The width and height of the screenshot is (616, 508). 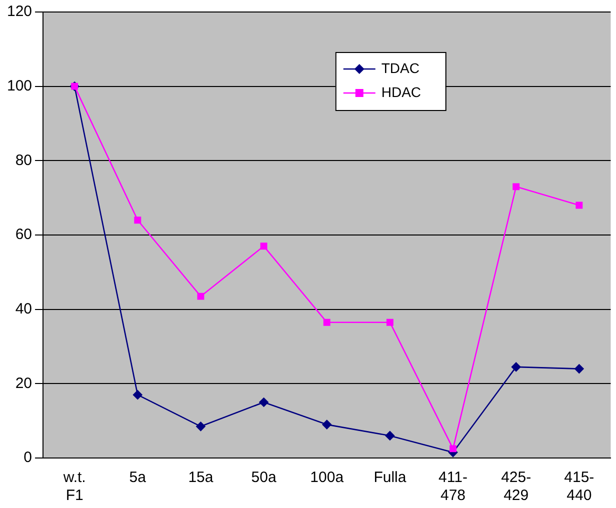 What do you see at coordinates (19, 85) in the screenshot?
I see `y-tick-label: 100` at bounding box center [19, 85].